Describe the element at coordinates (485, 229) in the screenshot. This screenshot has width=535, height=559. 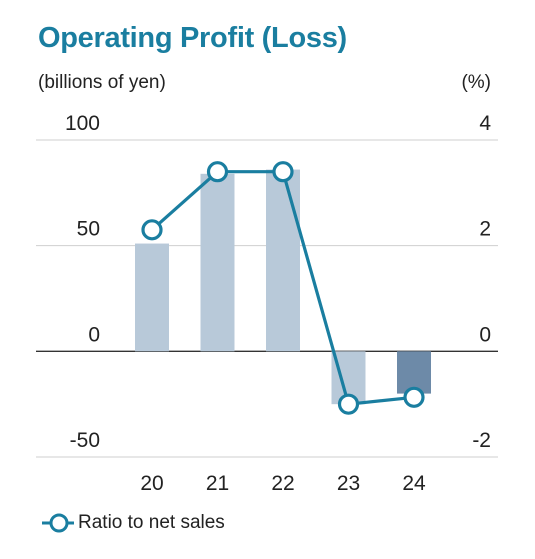
I see `y-right-tick-label: 2` at that location.